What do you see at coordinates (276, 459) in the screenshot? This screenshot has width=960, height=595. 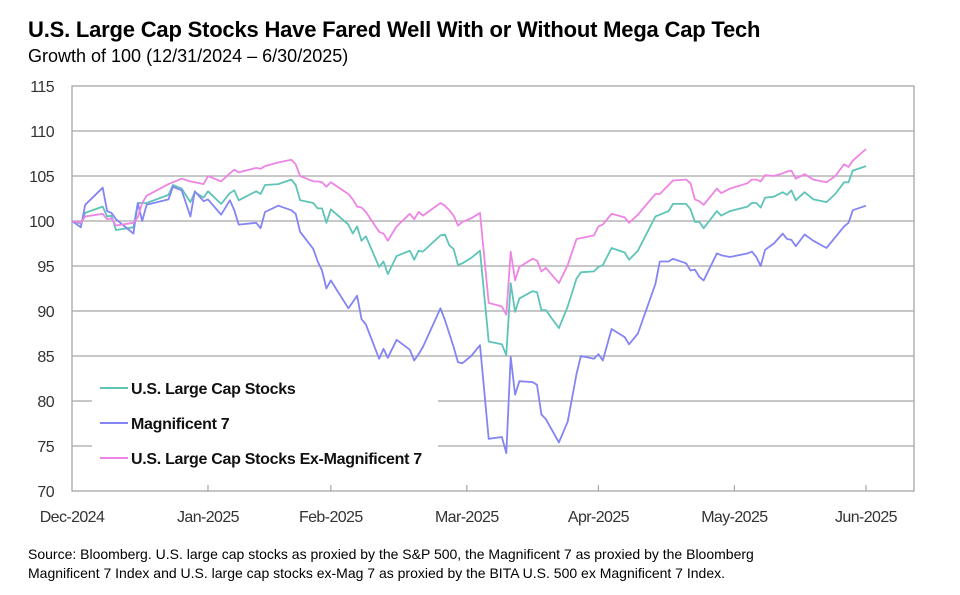 I see `legend-label: U.S. Large Cap Stocks Ex-Magnificent 7` at bounding box center [276, 459].